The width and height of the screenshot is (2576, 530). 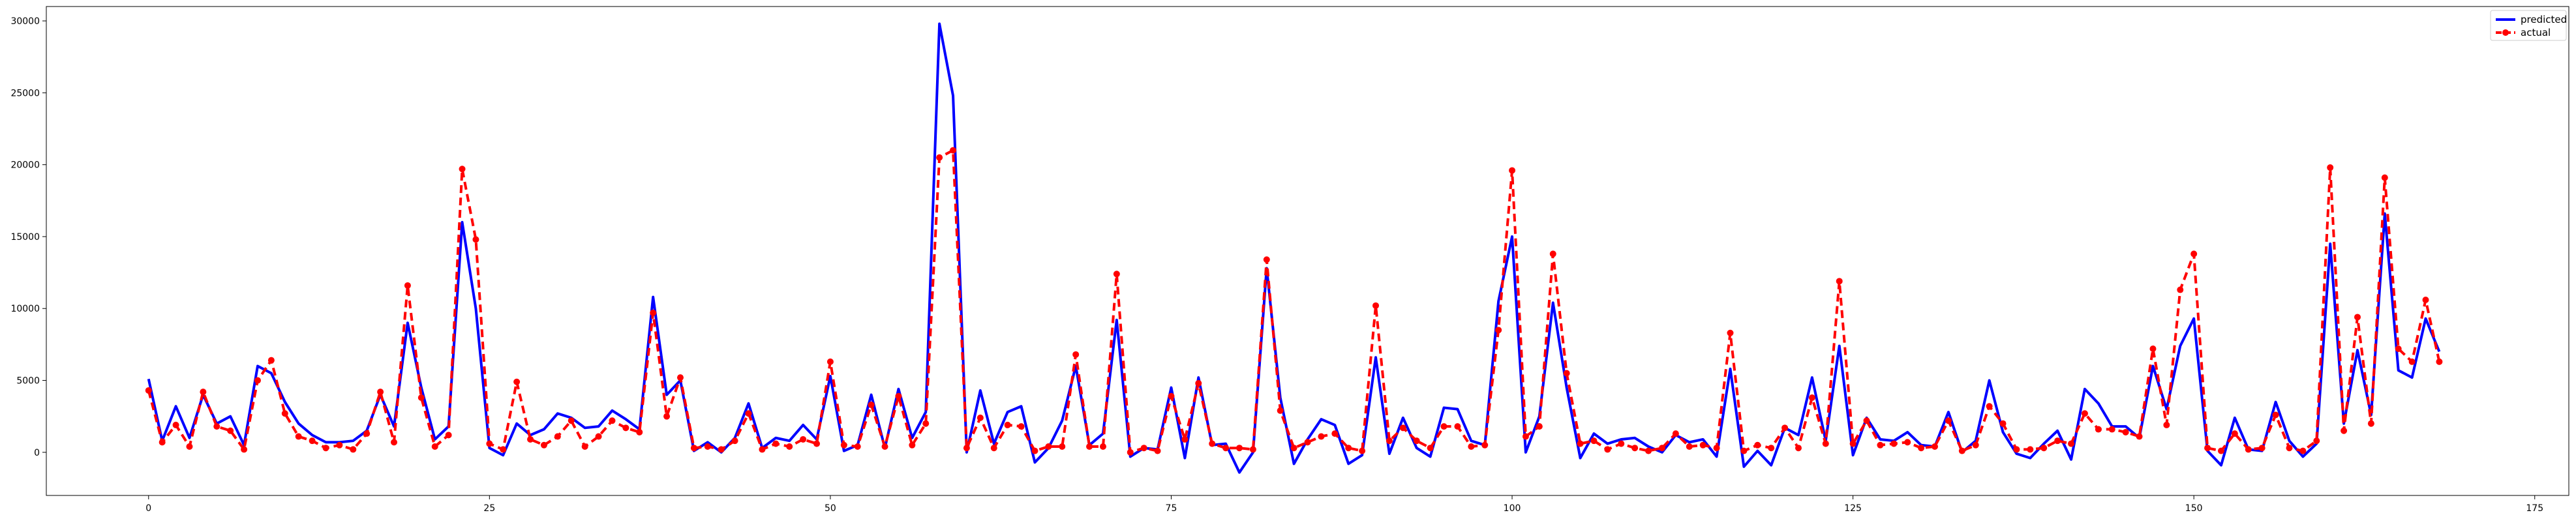 I want to click on x-axis: 0 25 50 75 100 125 150 175, so click(x=1344, y=504).